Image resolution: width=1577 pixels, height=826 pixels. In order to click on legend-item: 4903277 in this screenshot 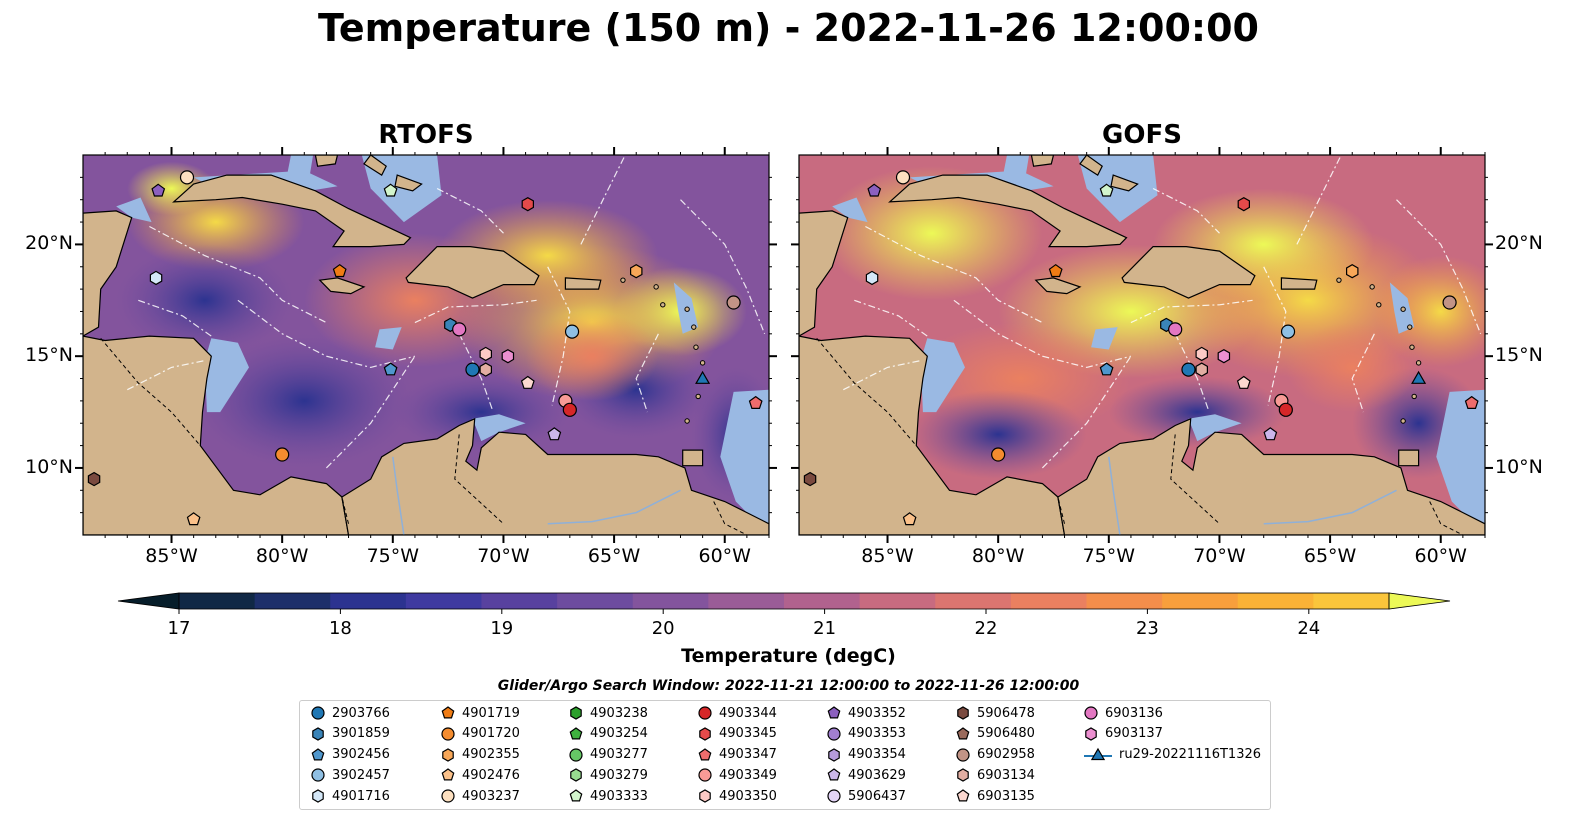, I will do `click(608, 755)`.